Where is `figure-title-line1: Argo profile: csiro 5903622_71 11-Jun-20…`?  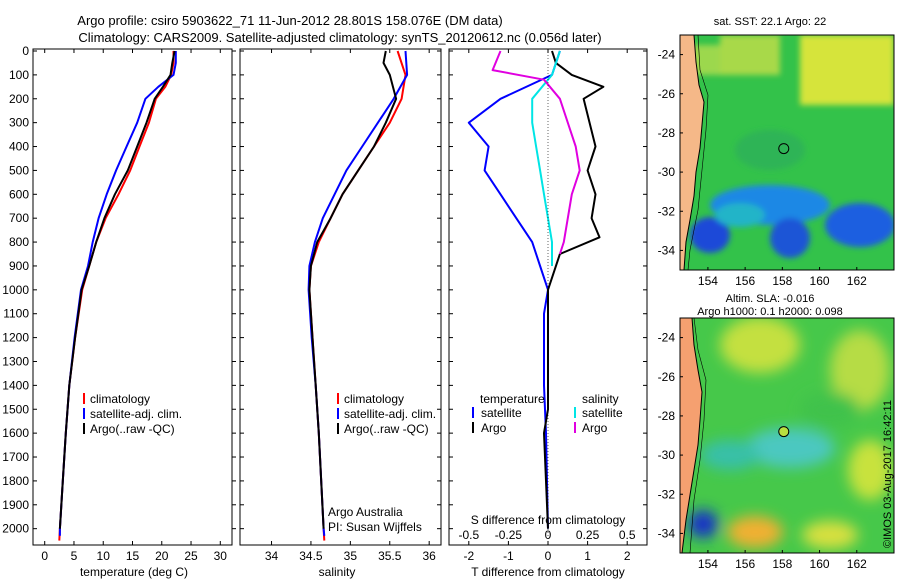
figure-title-line1: Argo profile: csiro 5903622_71 11-Jun-20… is located at coordinates (289, 20).